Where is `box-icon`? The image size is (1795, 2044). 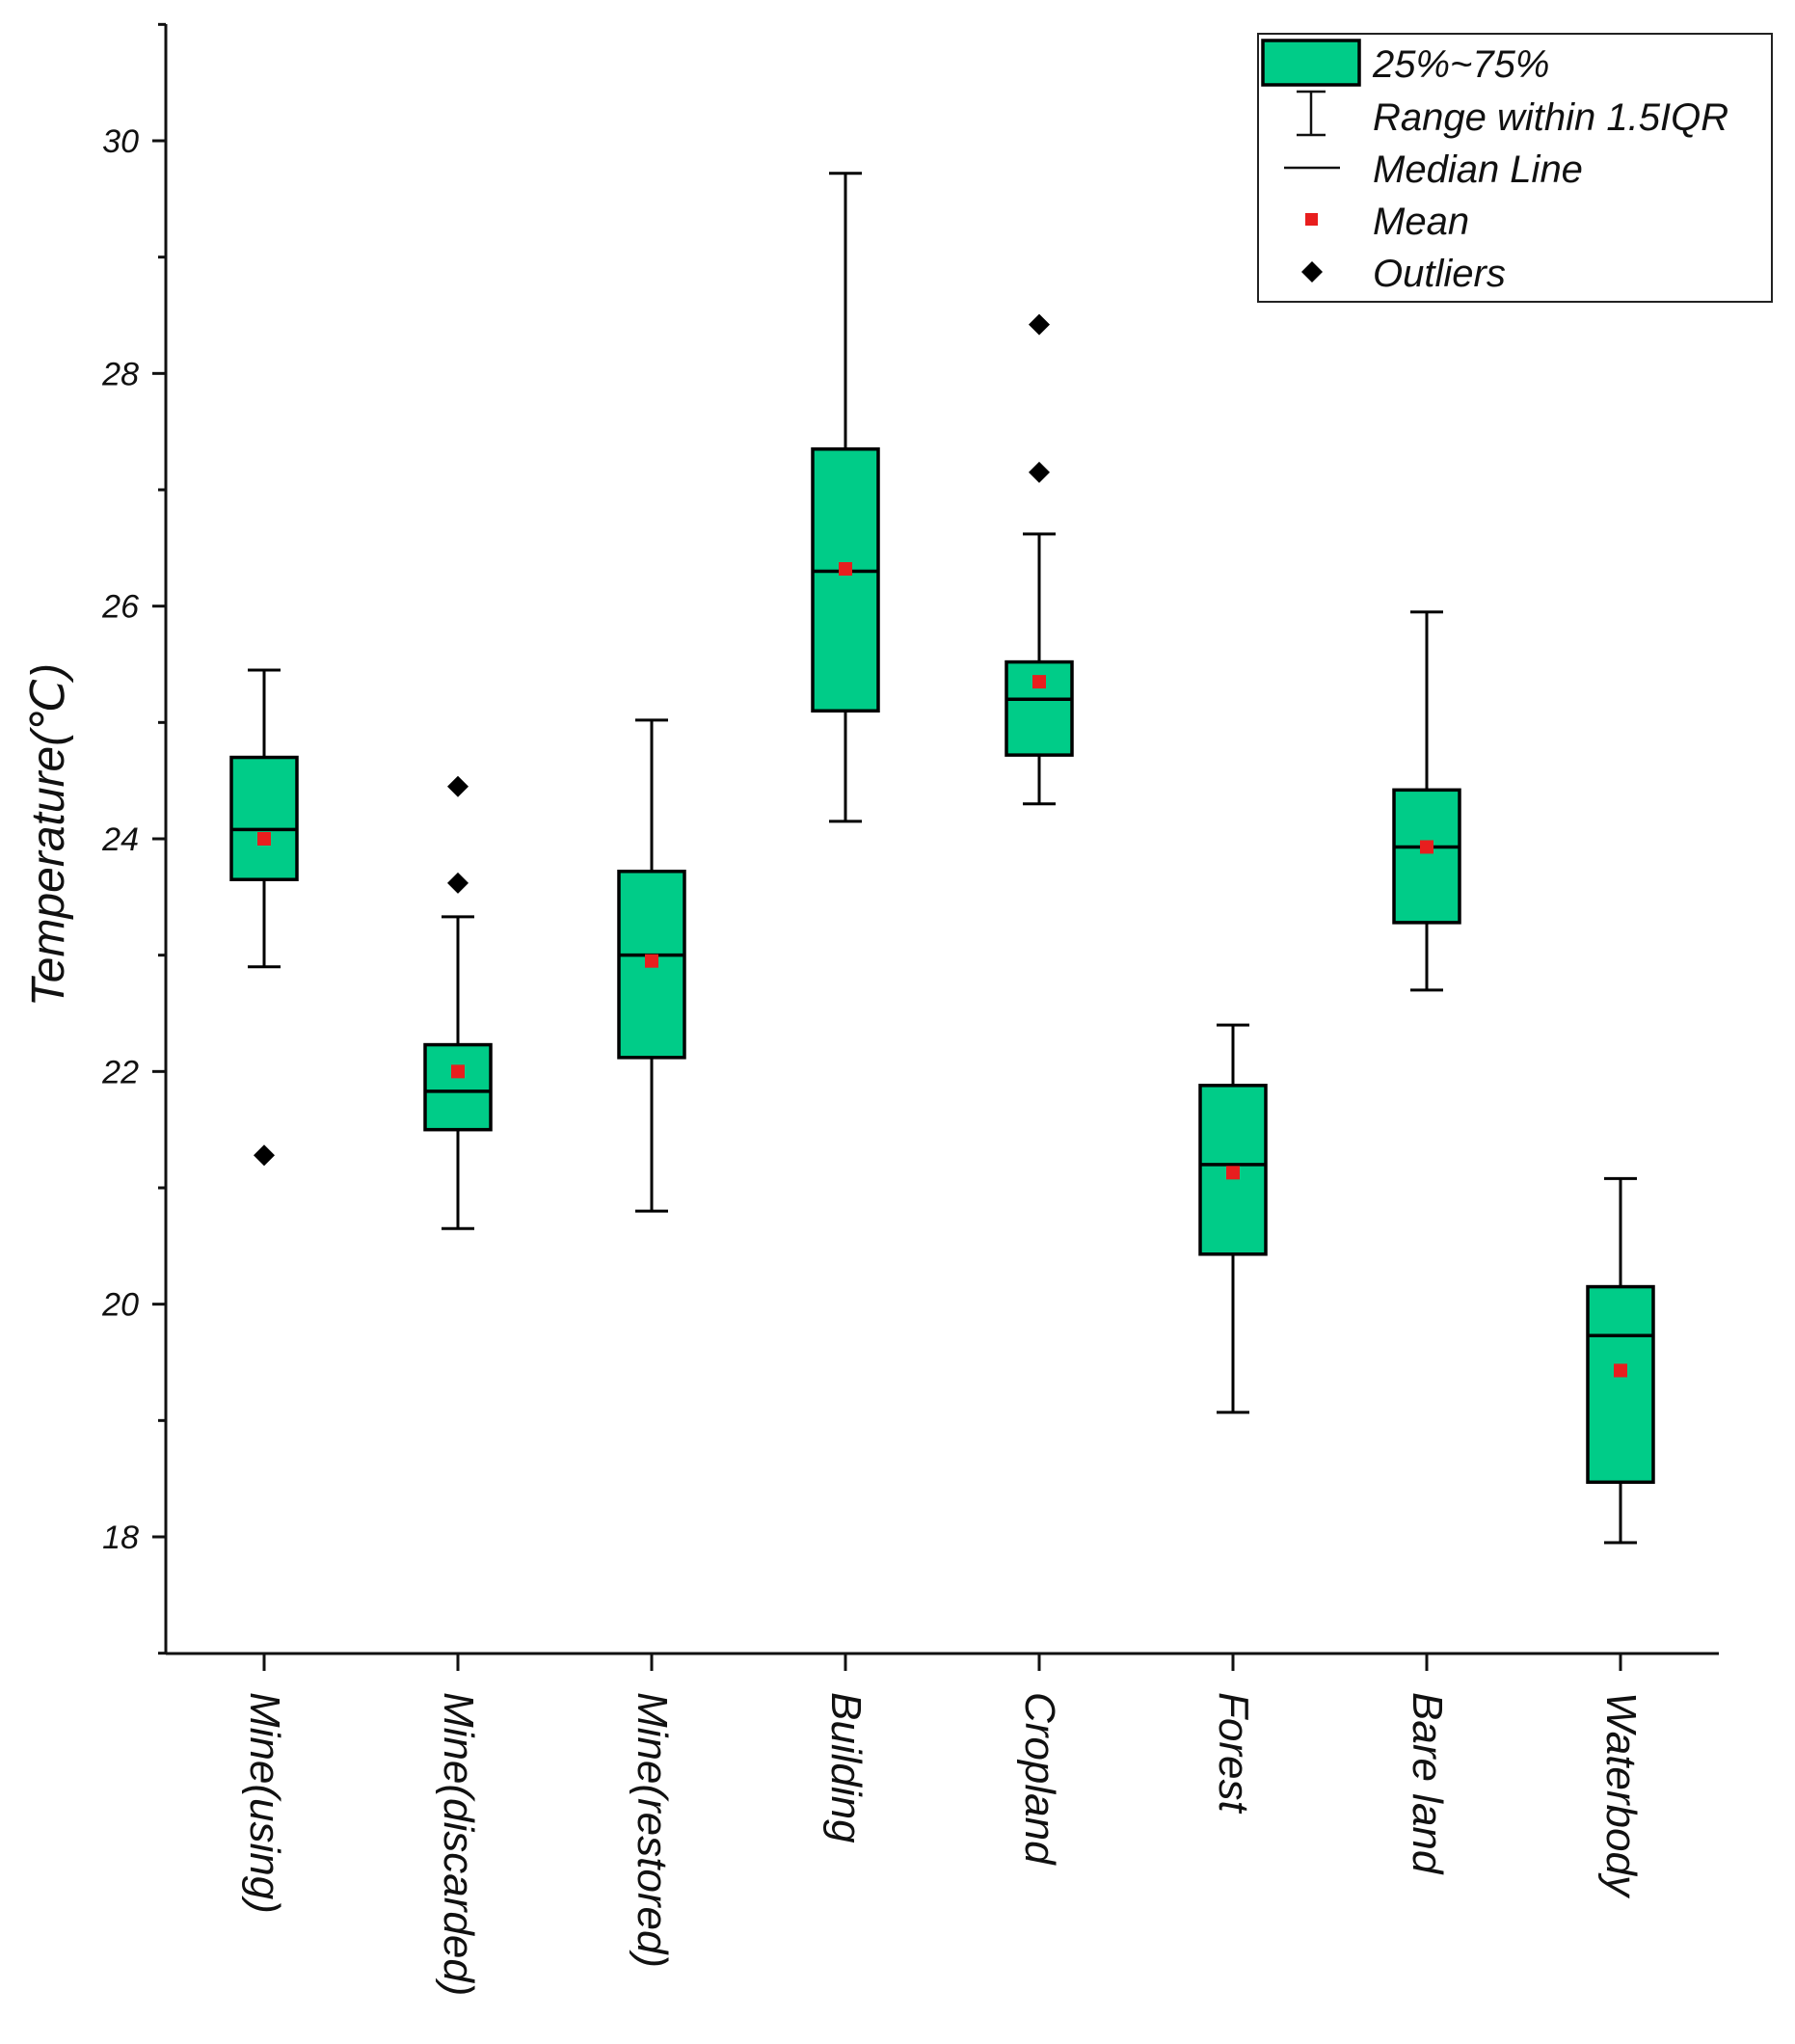
box-icon is located at coordinates (1311, 63).